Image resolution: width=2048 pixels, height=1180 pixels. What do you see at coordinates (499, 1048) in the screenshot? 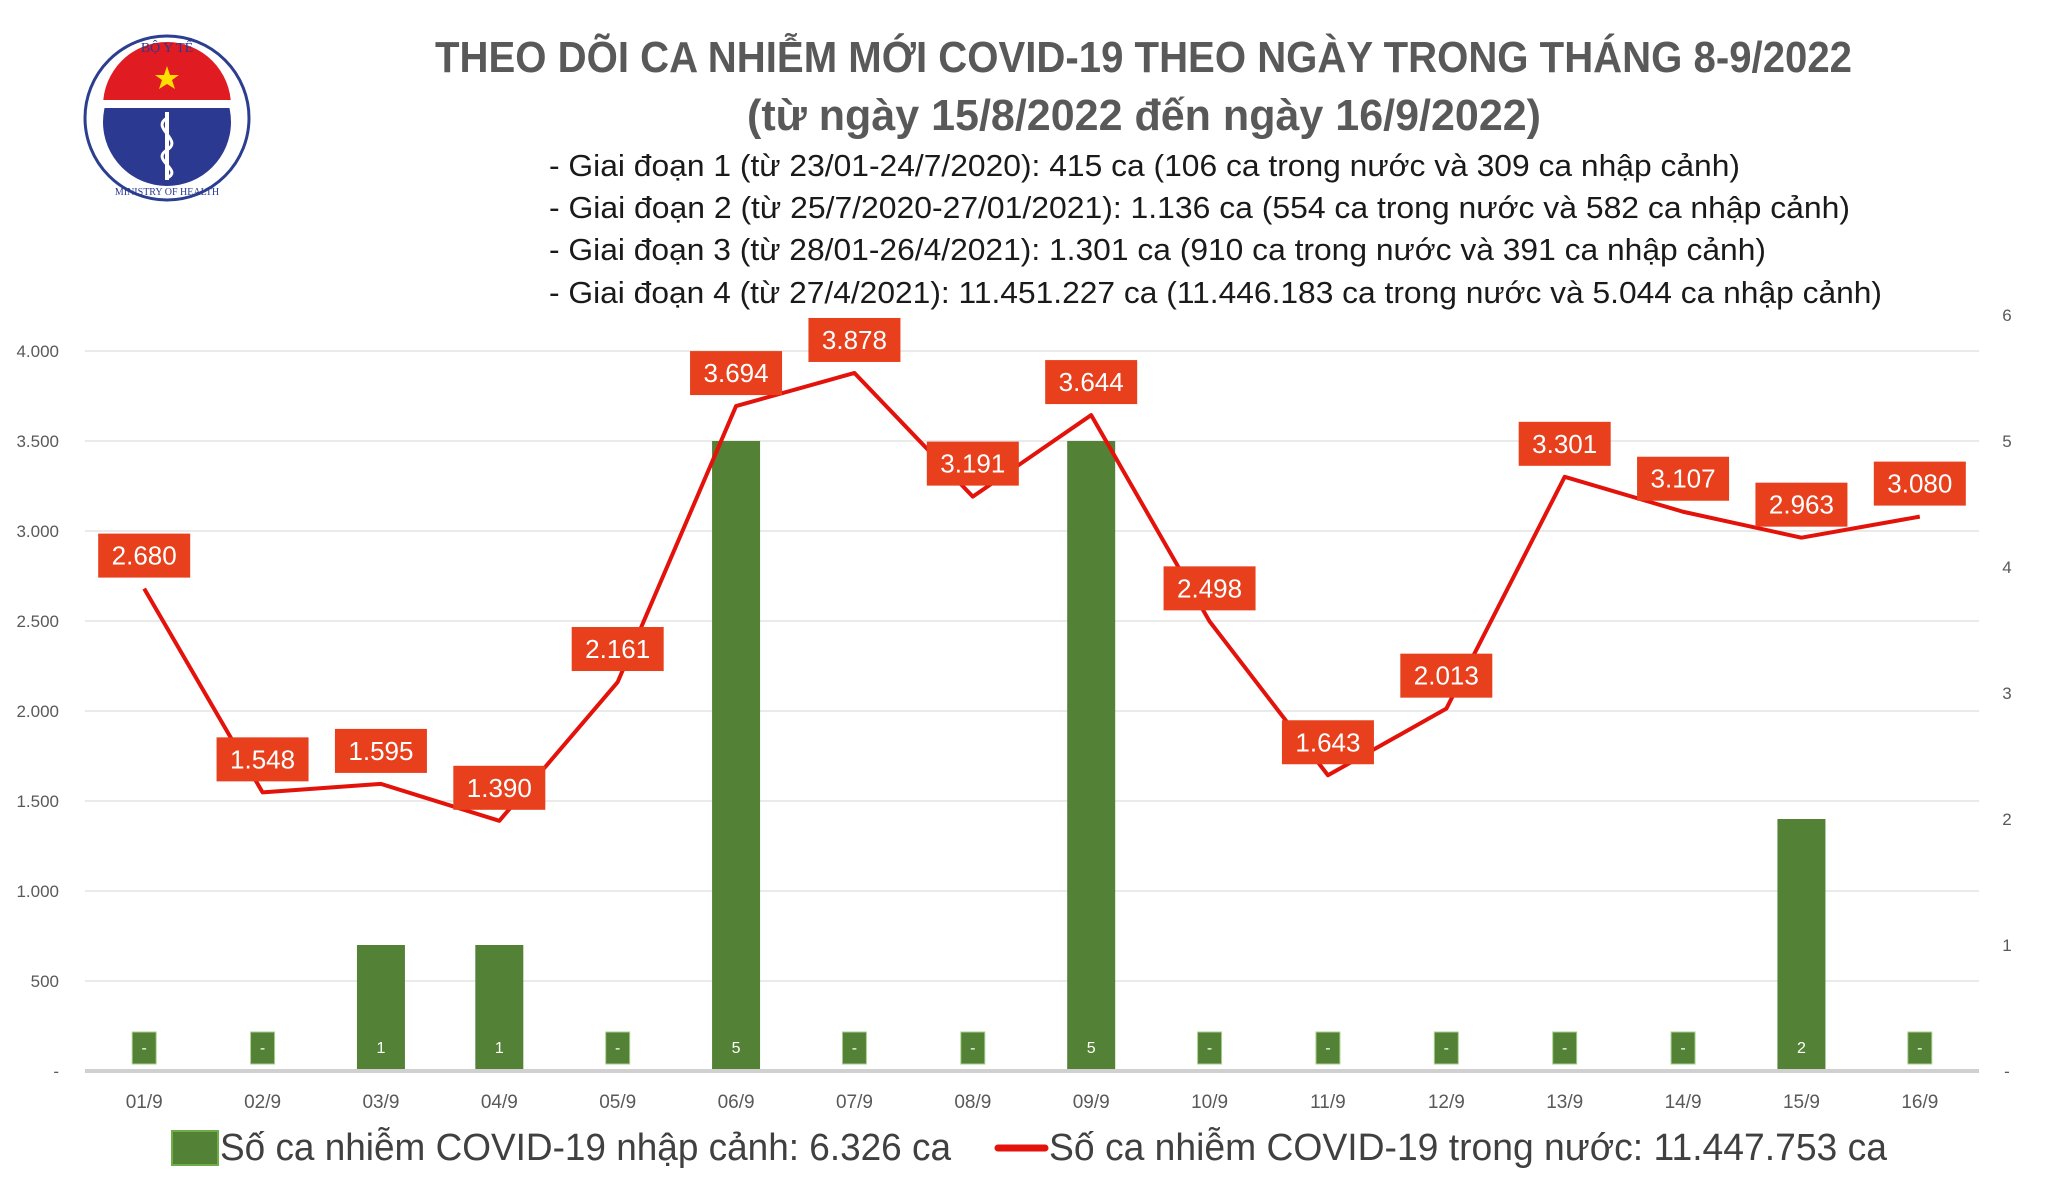
I see `bar-label: 1` at bounding box center [499, 1048].